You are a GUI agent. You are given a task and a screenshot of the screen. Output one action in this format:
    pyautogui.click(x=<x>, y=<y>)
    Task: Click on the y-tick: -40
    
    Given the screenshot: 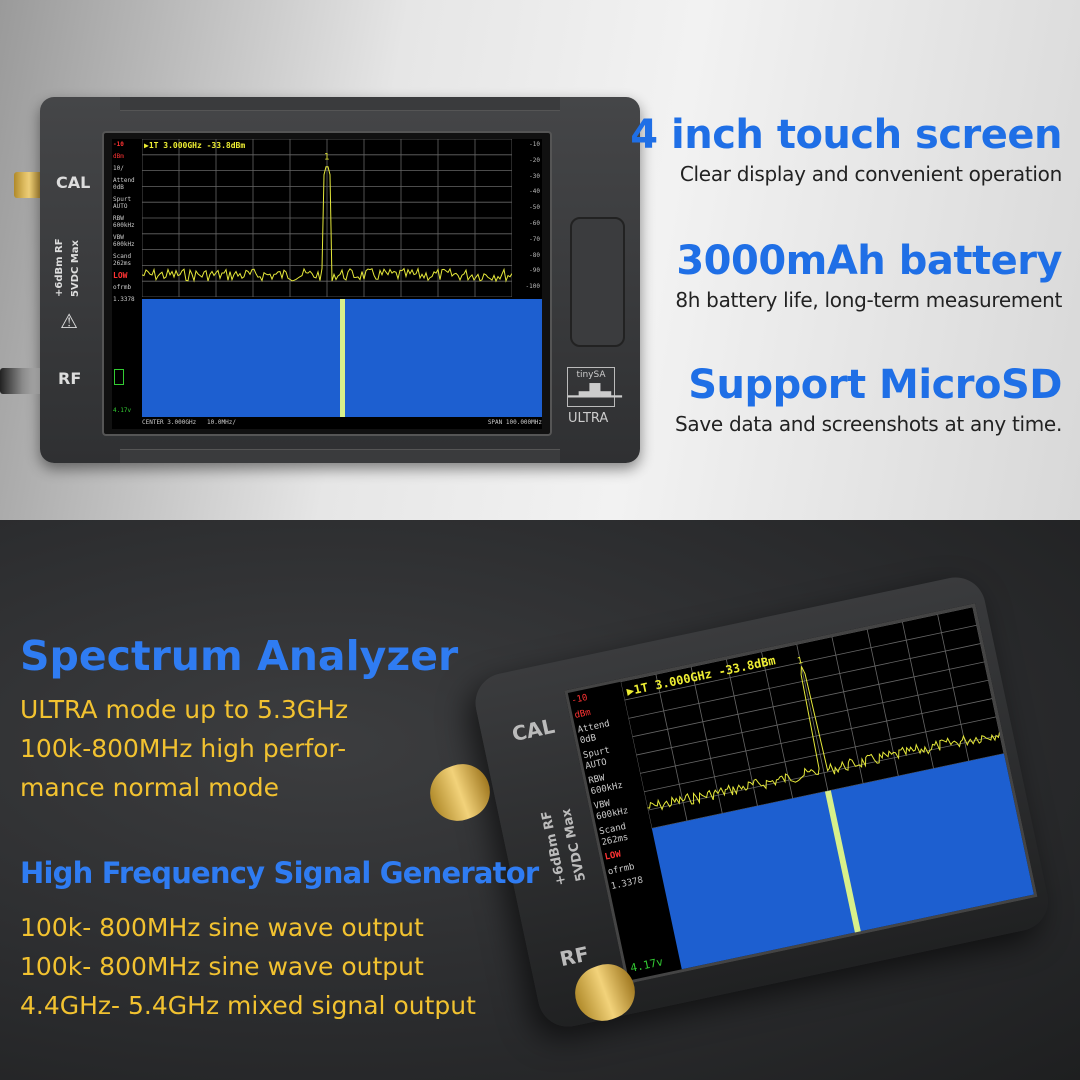 What is the action you would take?
    pyautogui.click(x=534, y=192)
    